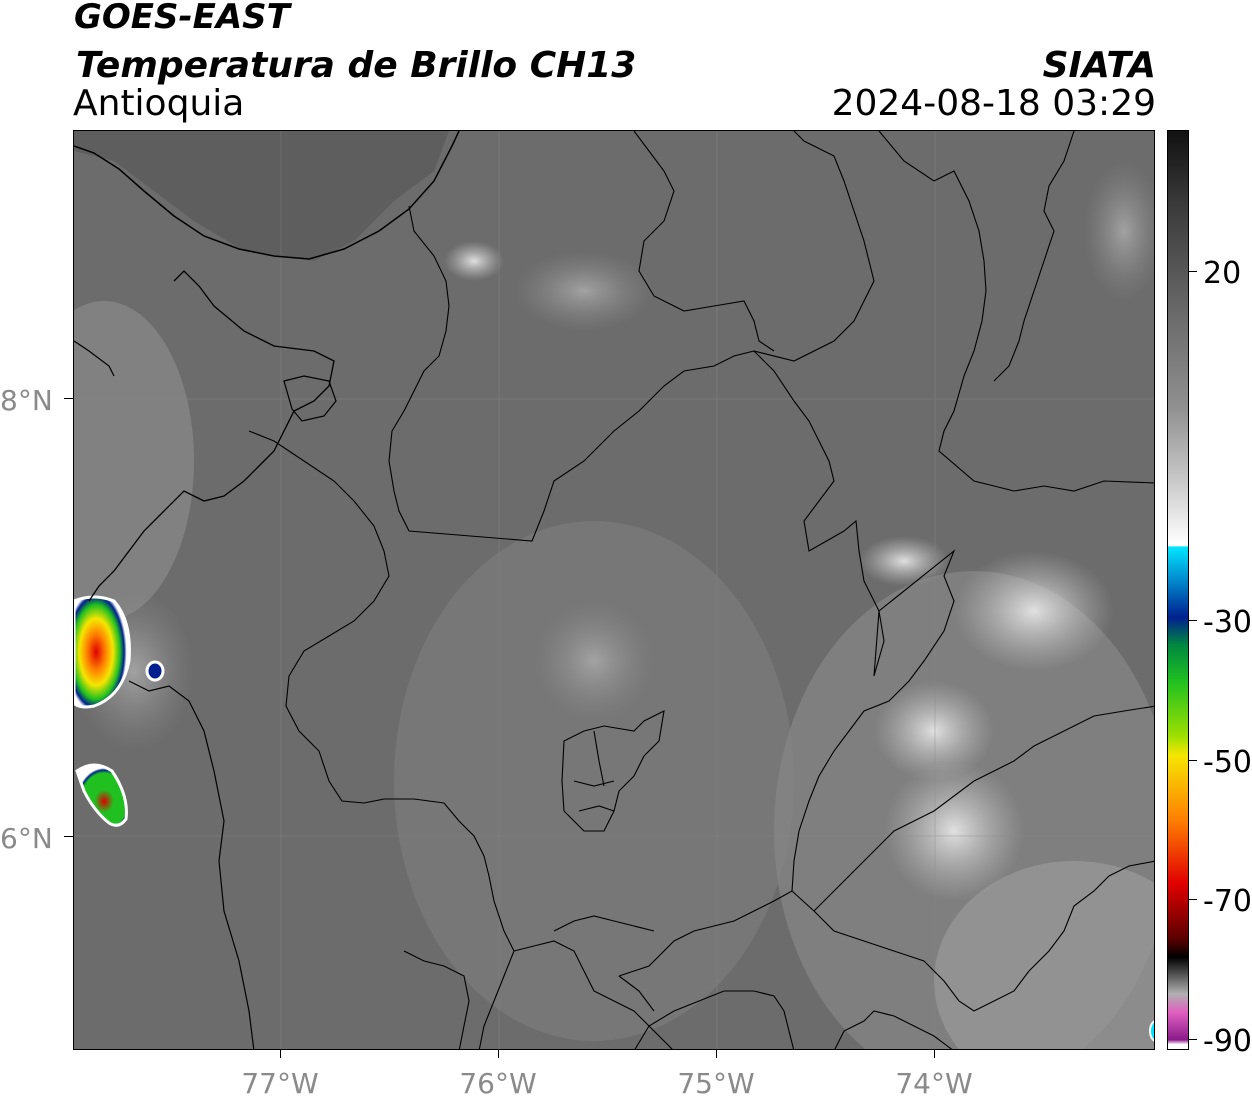 The height and width of the screenshot is (1100, 1252). What do you see at coordinates (26, 400) in the screenshot?
I see `latitude-label-8n: 8°N` at bounding box center [26, 400].